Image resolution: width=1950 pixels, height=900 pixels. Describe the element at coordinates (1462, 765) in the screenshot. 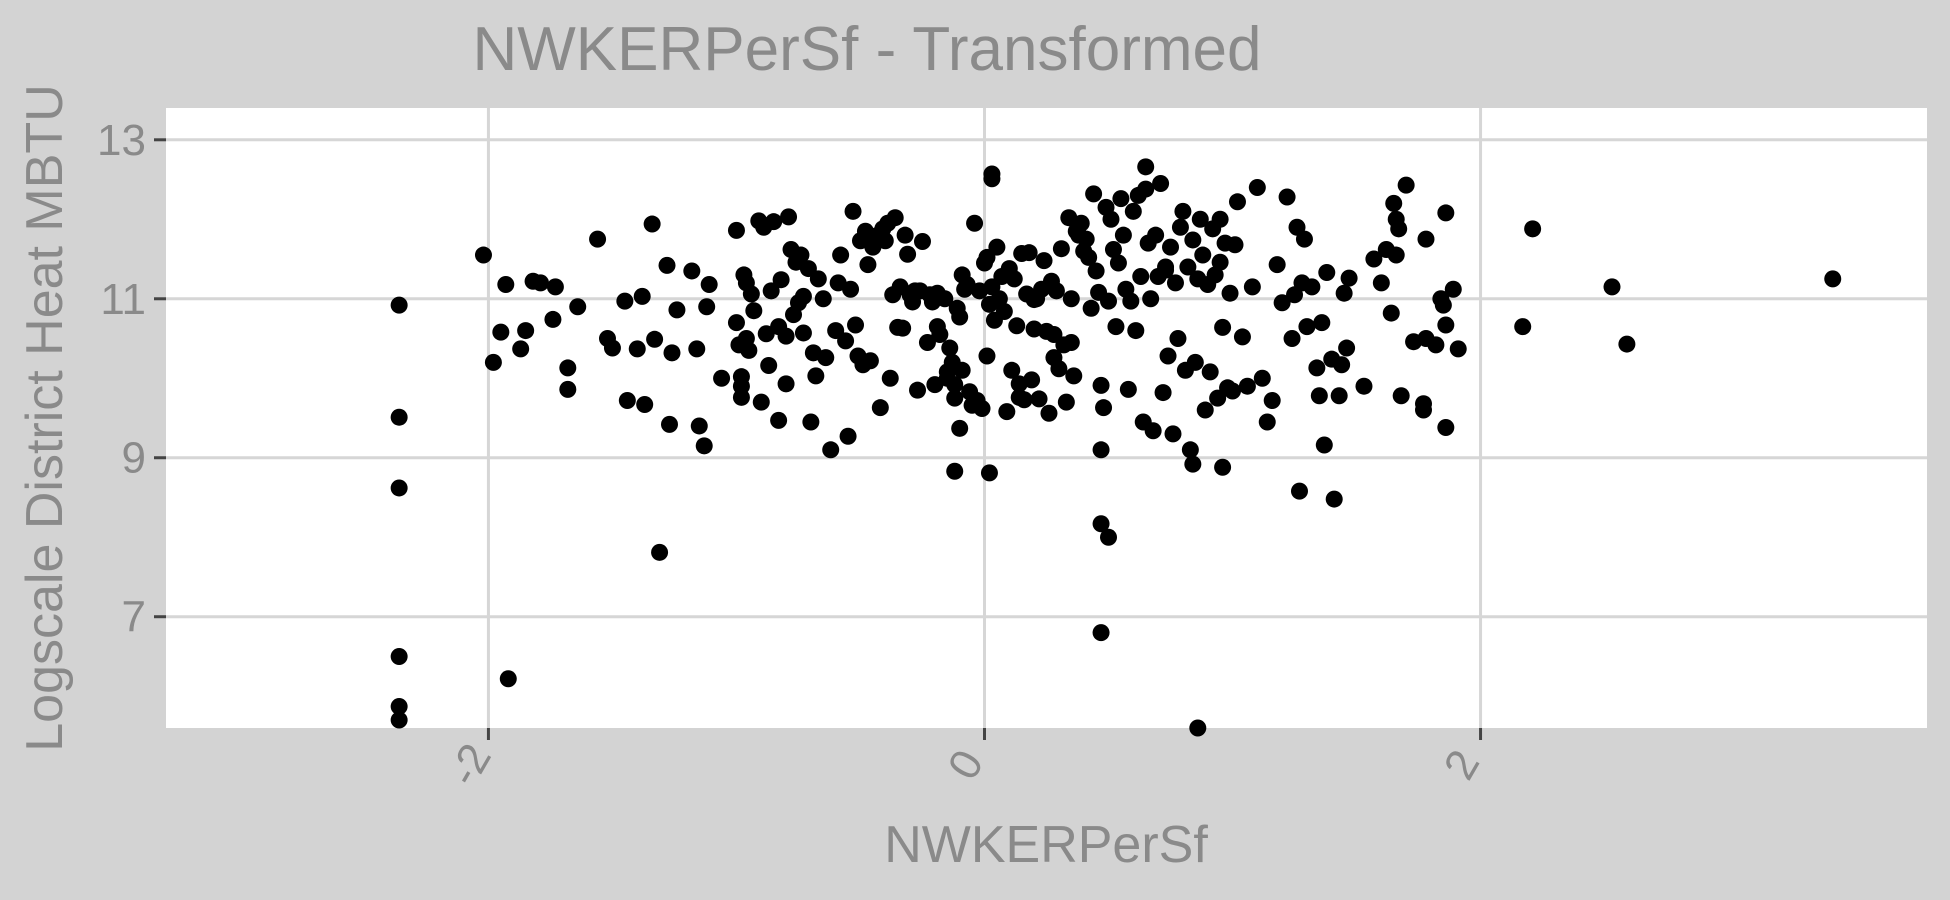

I see `x-tick-label: 2` at that location.